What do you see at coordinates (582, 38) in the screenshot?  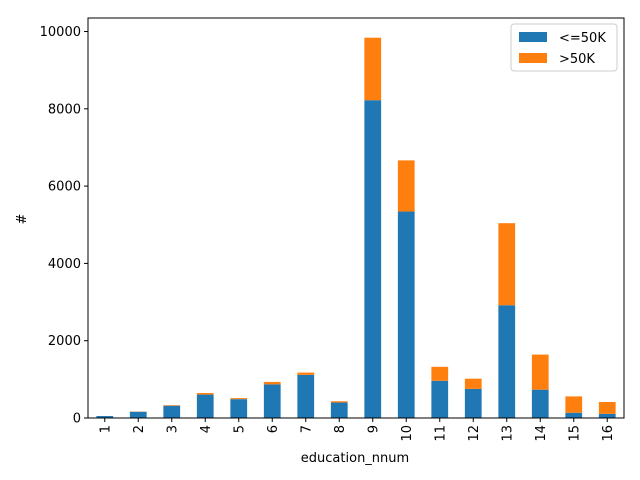 I see `legend-label-le50k: <=50K` at bounding box center [582, 38].